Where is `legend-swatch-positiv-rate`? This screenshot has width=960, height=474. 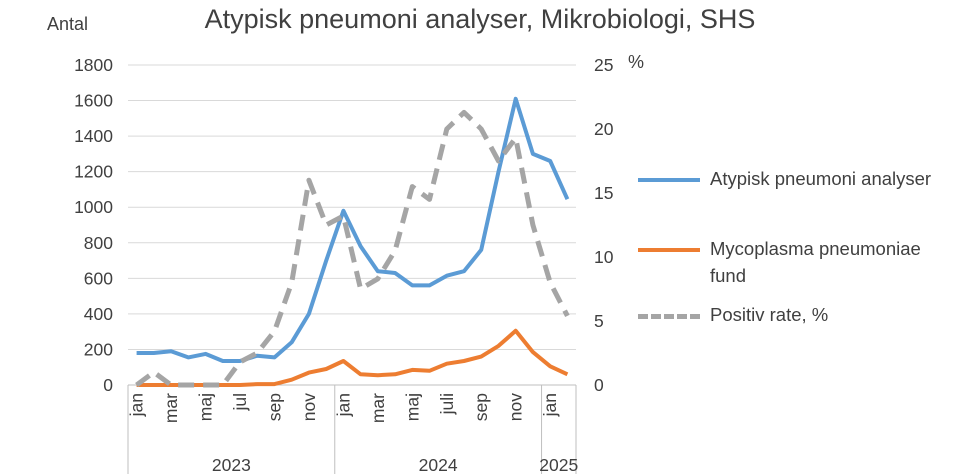
legend-swatch-positiv-rate is located at coordinates (669, 316).